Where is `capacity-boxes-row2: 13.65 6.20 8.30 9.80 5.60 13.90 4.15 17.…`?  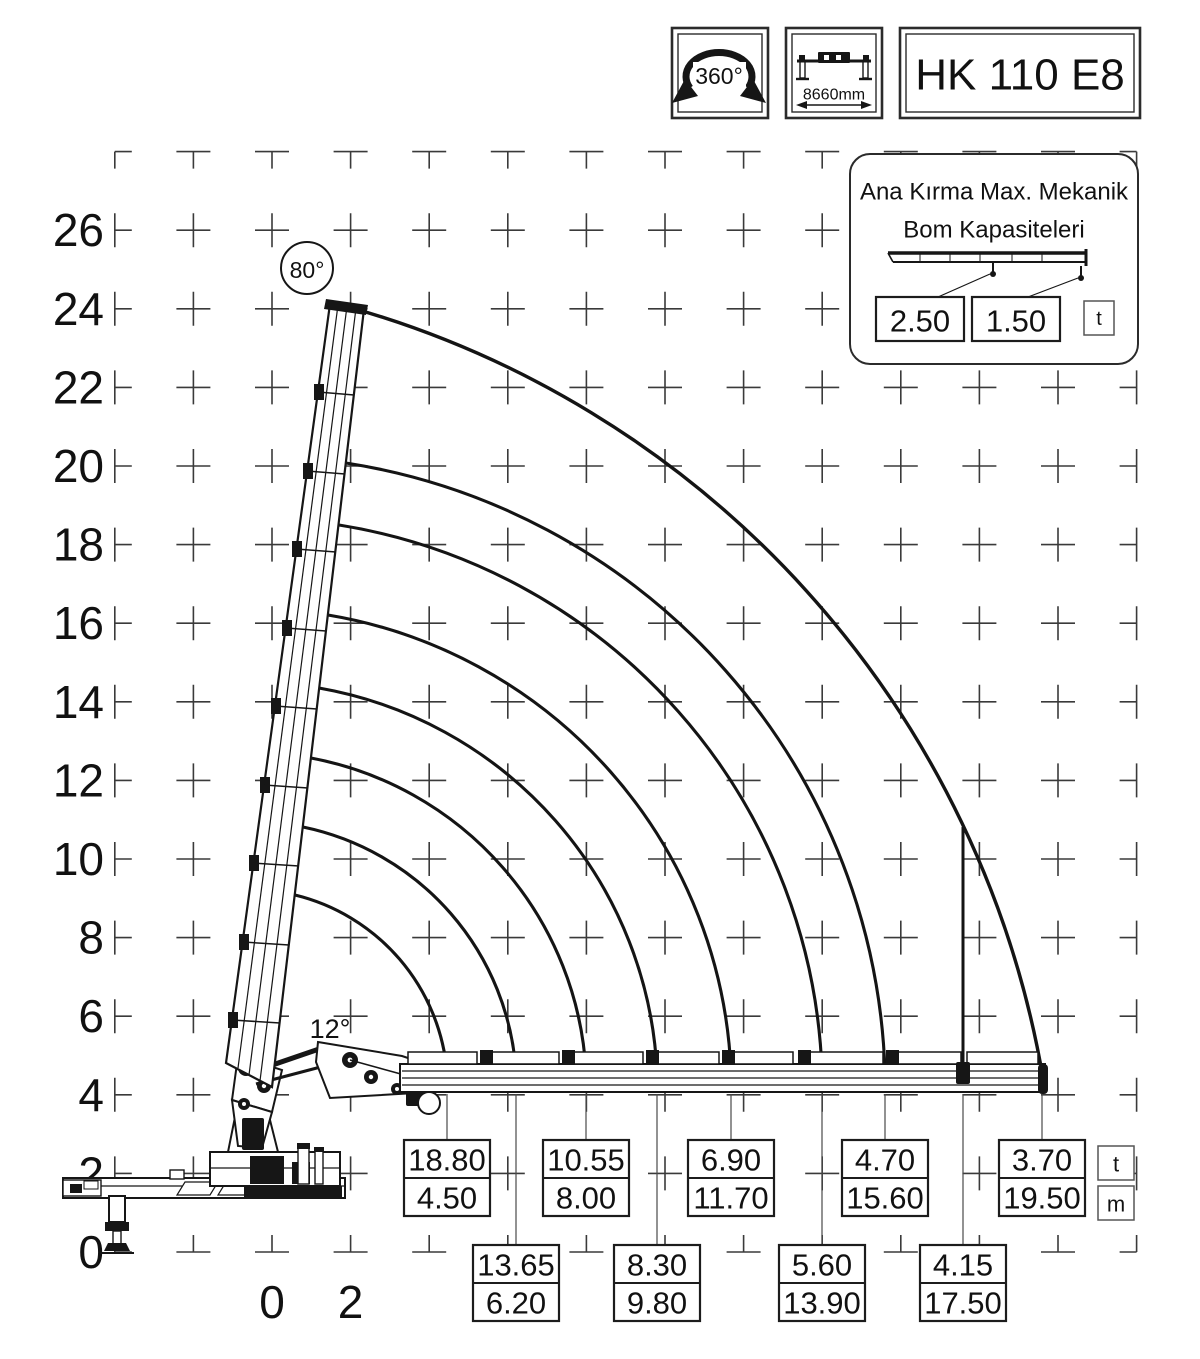 capacity-boxes-row2: 13.65 6.20 8.30 9.80 5.60 13.90 4.15 17.… is located at coordinates (739, 1283).